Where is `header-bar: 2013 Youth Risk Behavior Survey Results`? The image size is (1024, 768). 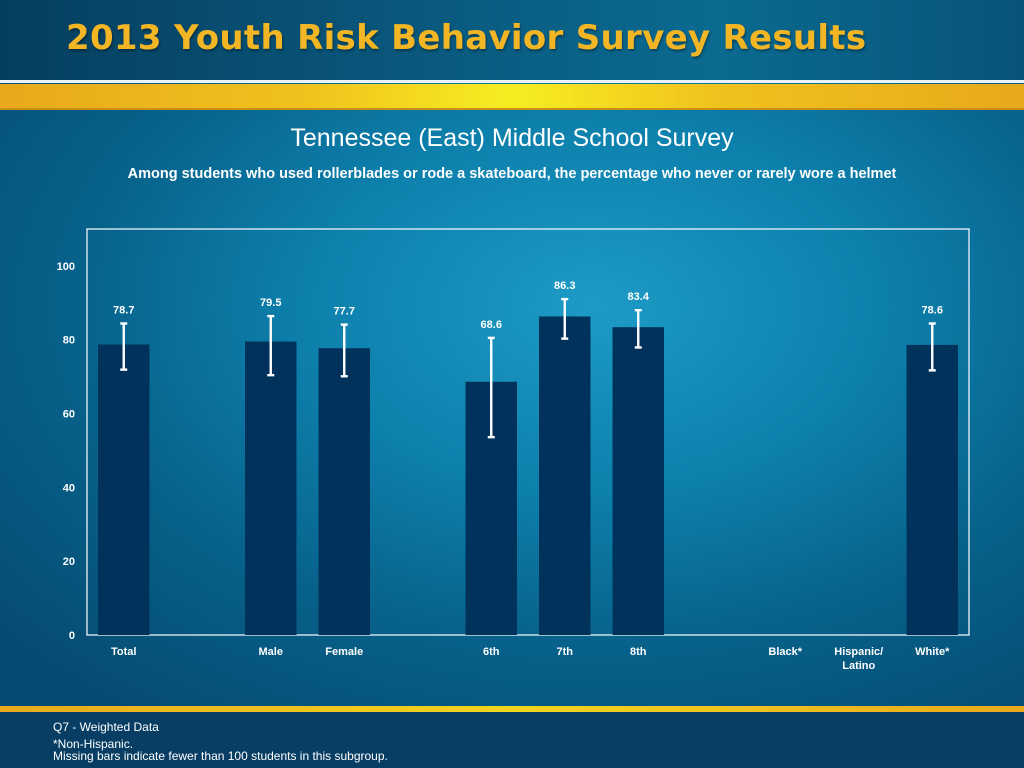 header-bar: 2013 Youth Risk Behavior Survey Results is located at coordinates (512, 40).